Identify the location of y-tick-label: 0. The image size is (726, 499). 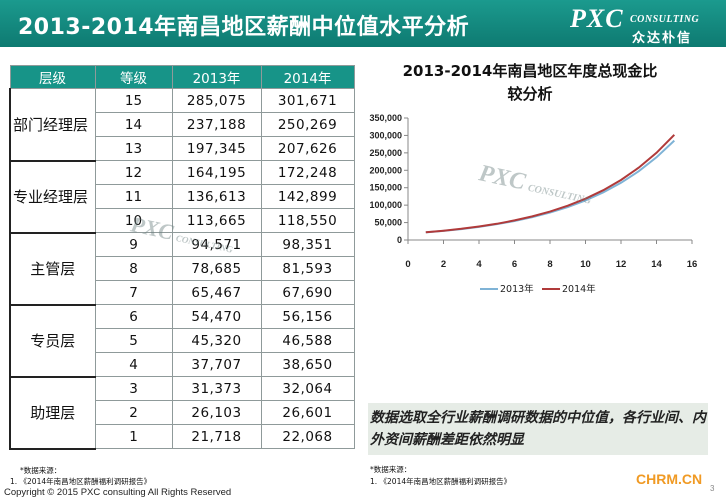
(399, 240).